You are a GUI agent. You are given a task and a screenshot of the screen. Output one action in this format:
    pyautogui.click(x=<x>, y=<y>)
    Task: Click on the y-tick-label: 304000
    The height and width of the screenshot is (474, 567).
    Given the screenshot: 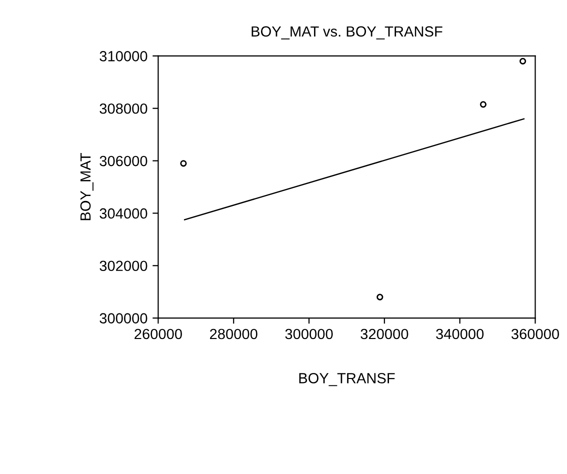 What is the action you would take?
    pyautogui.click(x=124, y=213)
    